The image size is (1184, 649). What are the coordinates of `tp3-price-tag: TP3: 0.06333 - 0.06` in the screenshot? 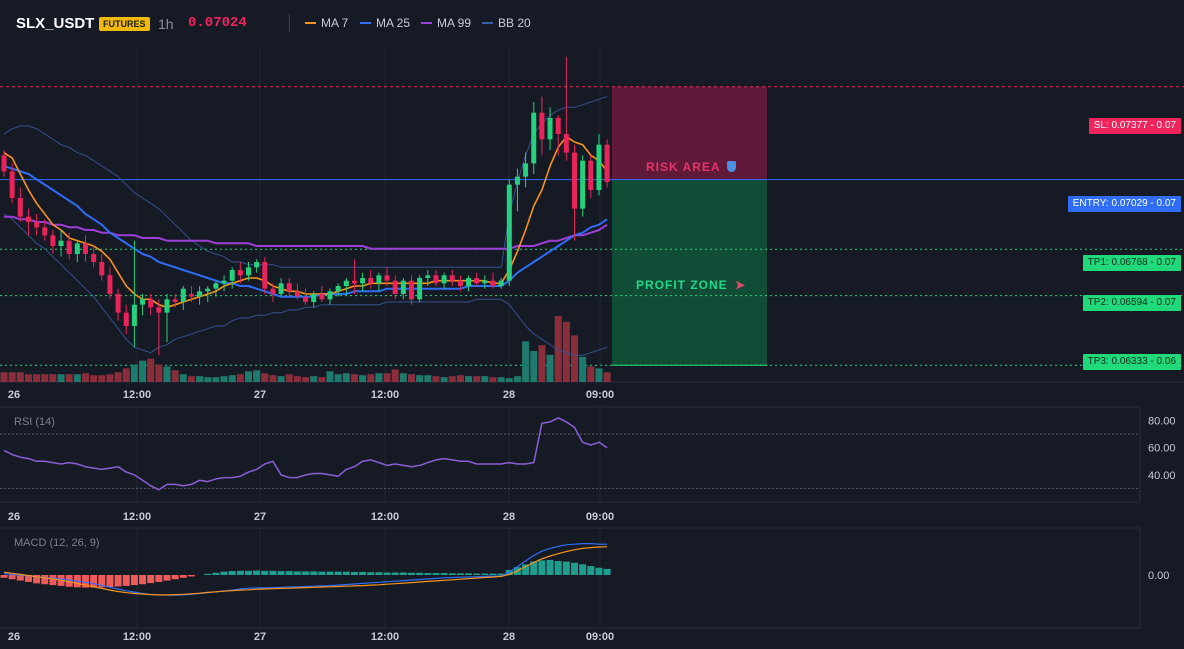 It's located at (1131, 362).